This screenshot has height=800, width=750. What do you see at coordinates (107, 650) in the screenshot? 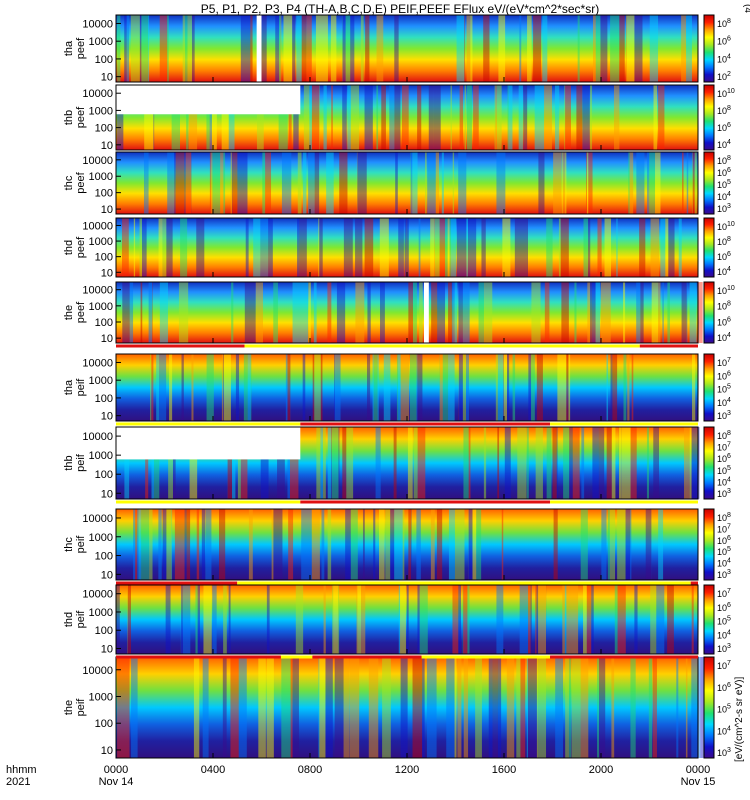
I see `y-tick-label: 10` at bounding box center [107, 650].